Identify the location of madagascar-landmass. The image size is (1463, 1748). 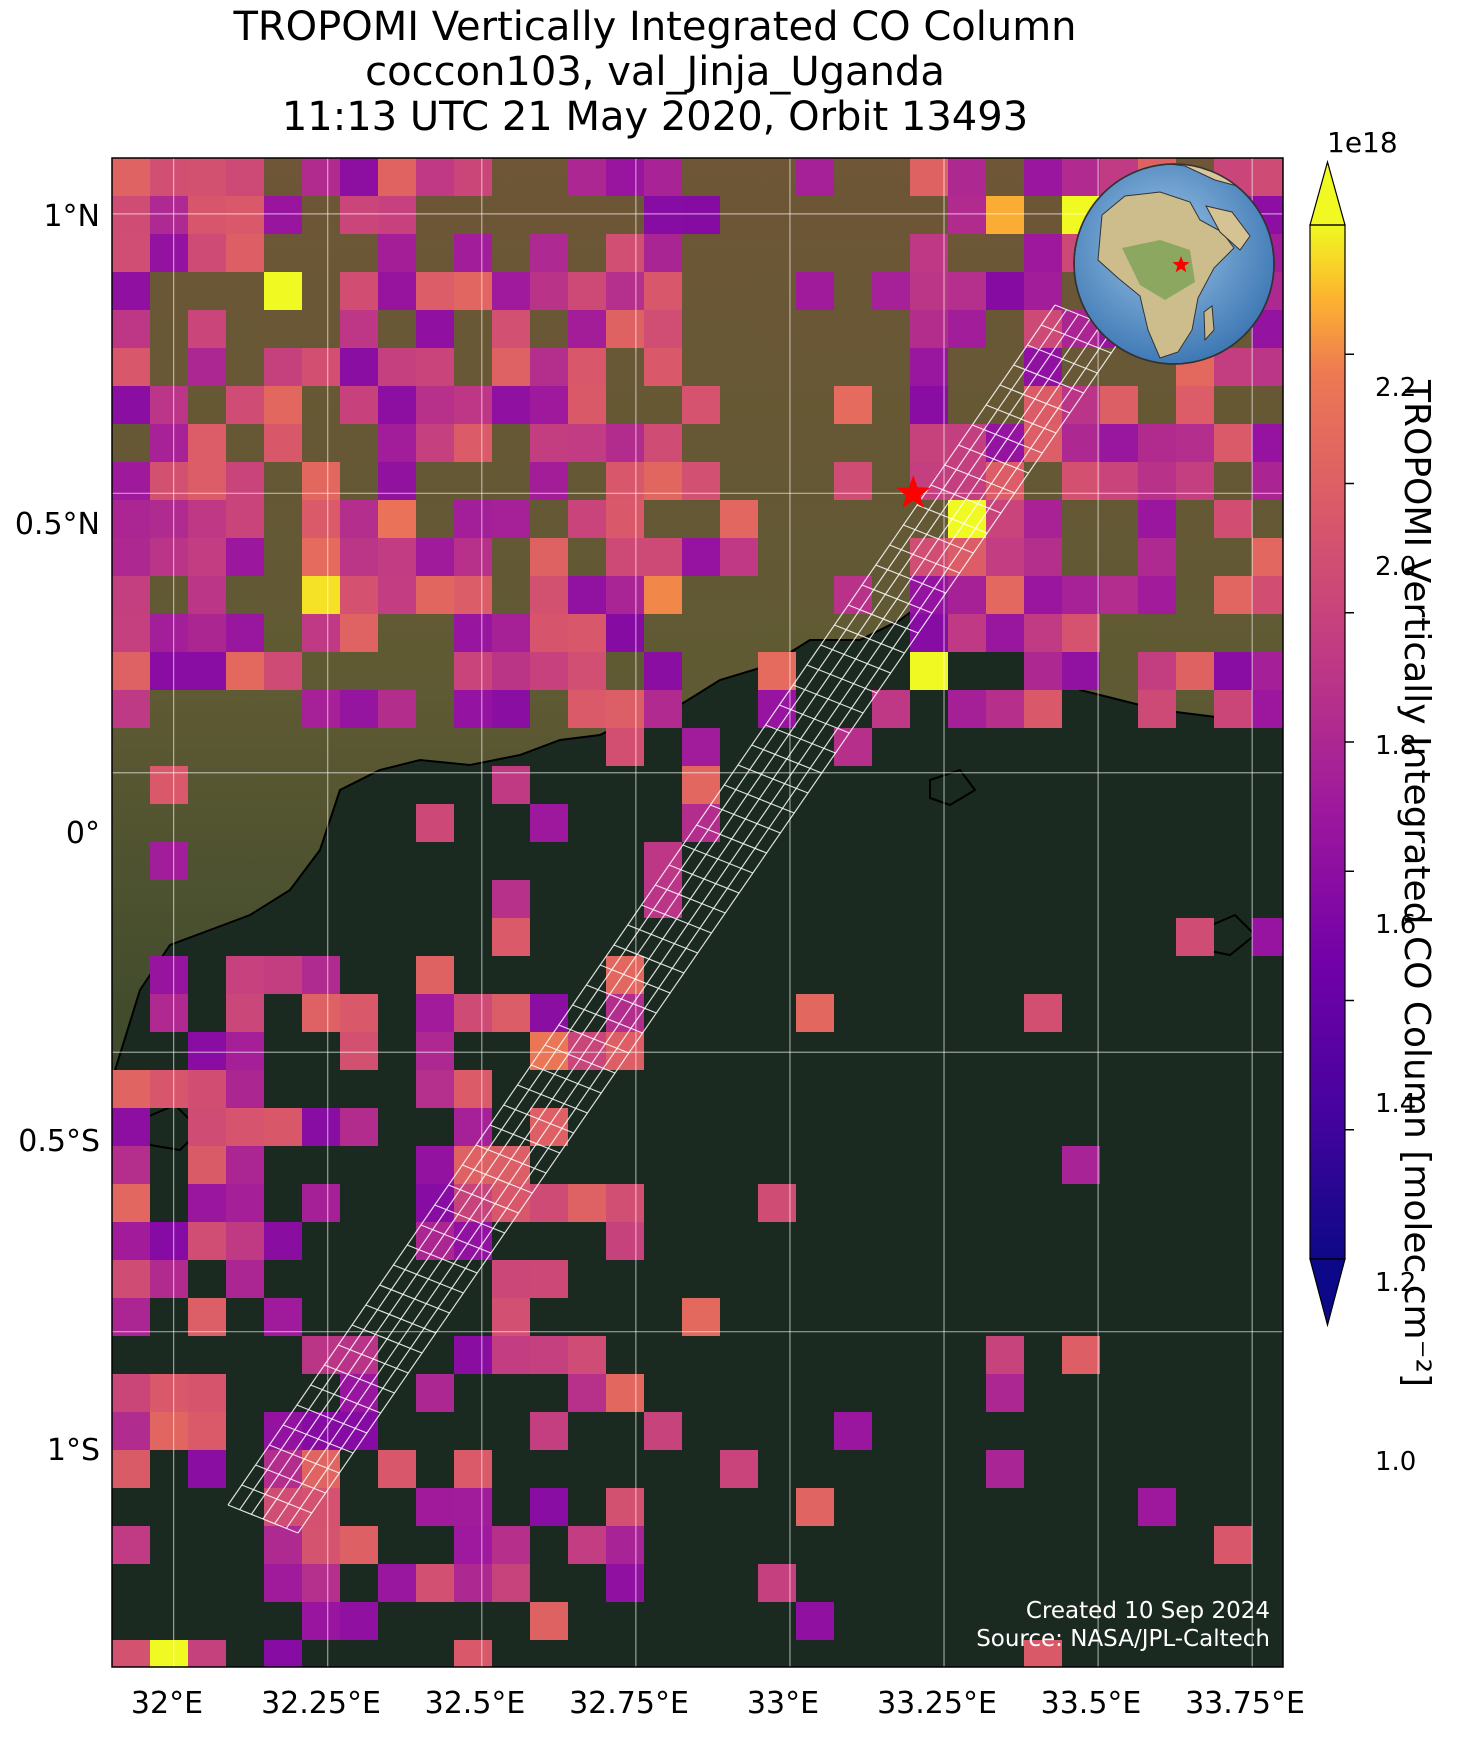
(1209, 323).